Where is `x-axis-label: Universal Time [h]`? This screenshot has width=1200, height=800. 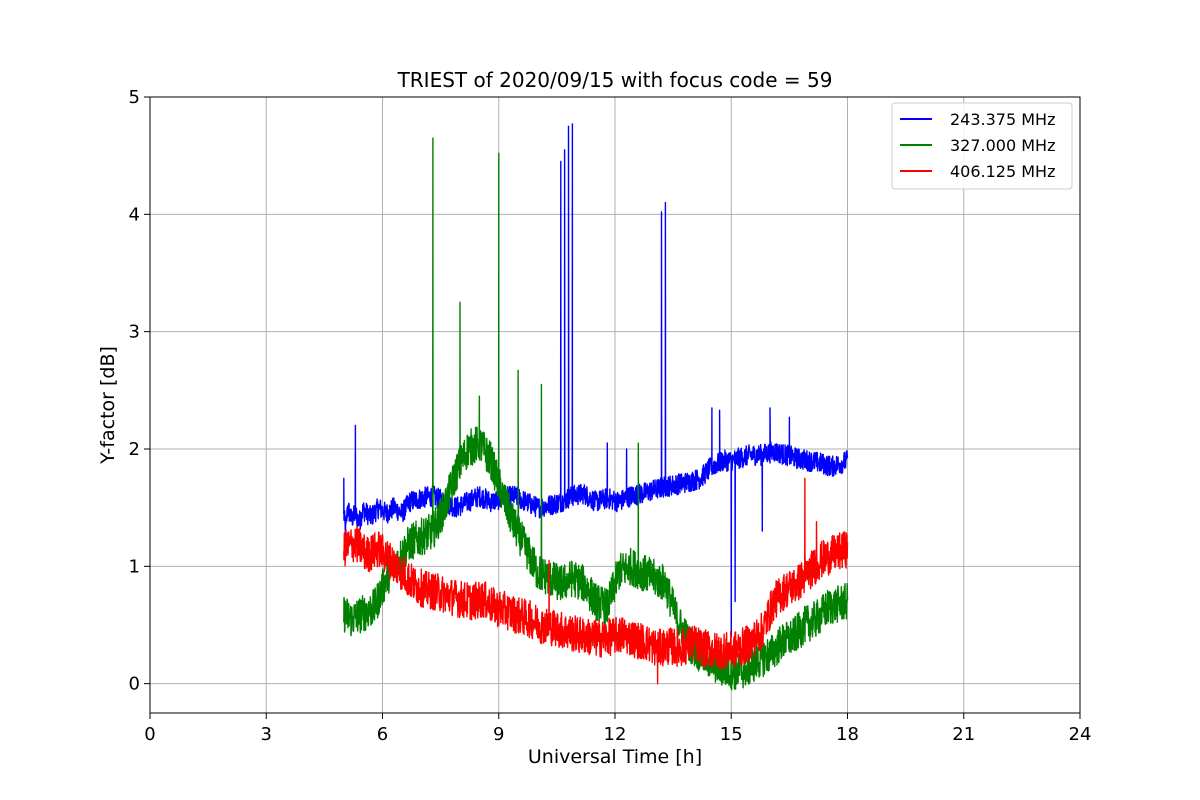
x-axis-label: Universal Time [h] is located at coordinates (615, 757).